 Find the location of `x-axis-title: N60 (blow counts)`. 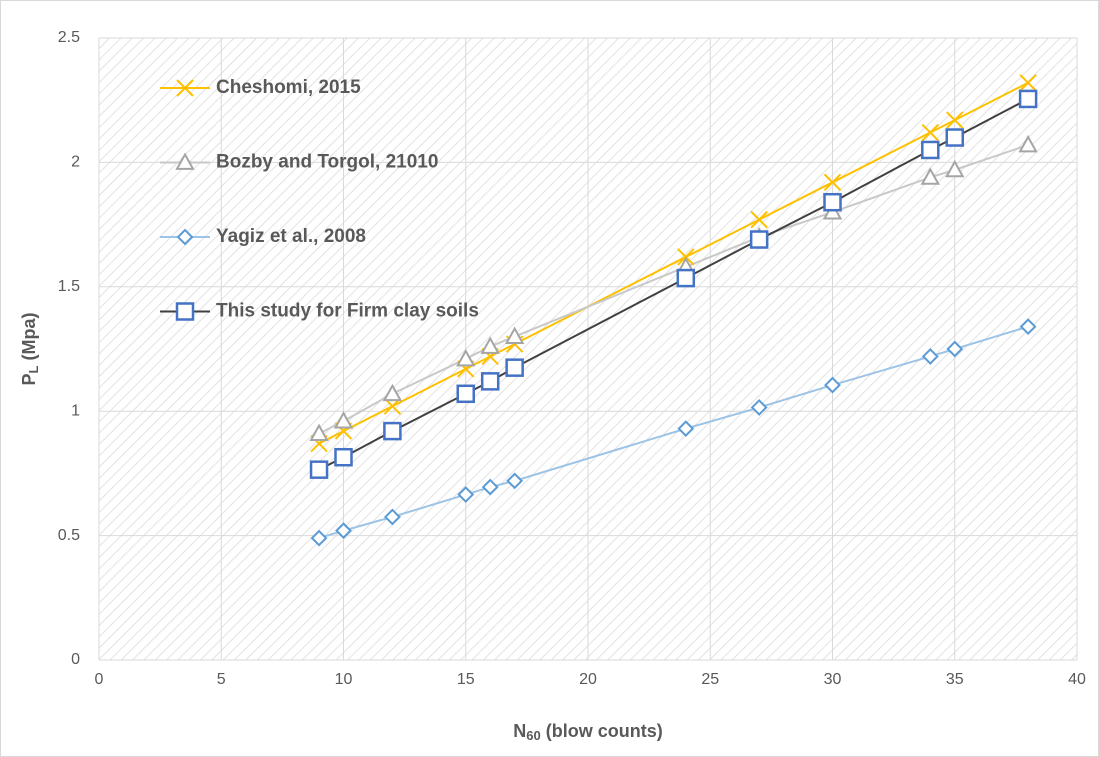

x-axis-title: N60 (blow counts) is located at coordinates (587, 732).